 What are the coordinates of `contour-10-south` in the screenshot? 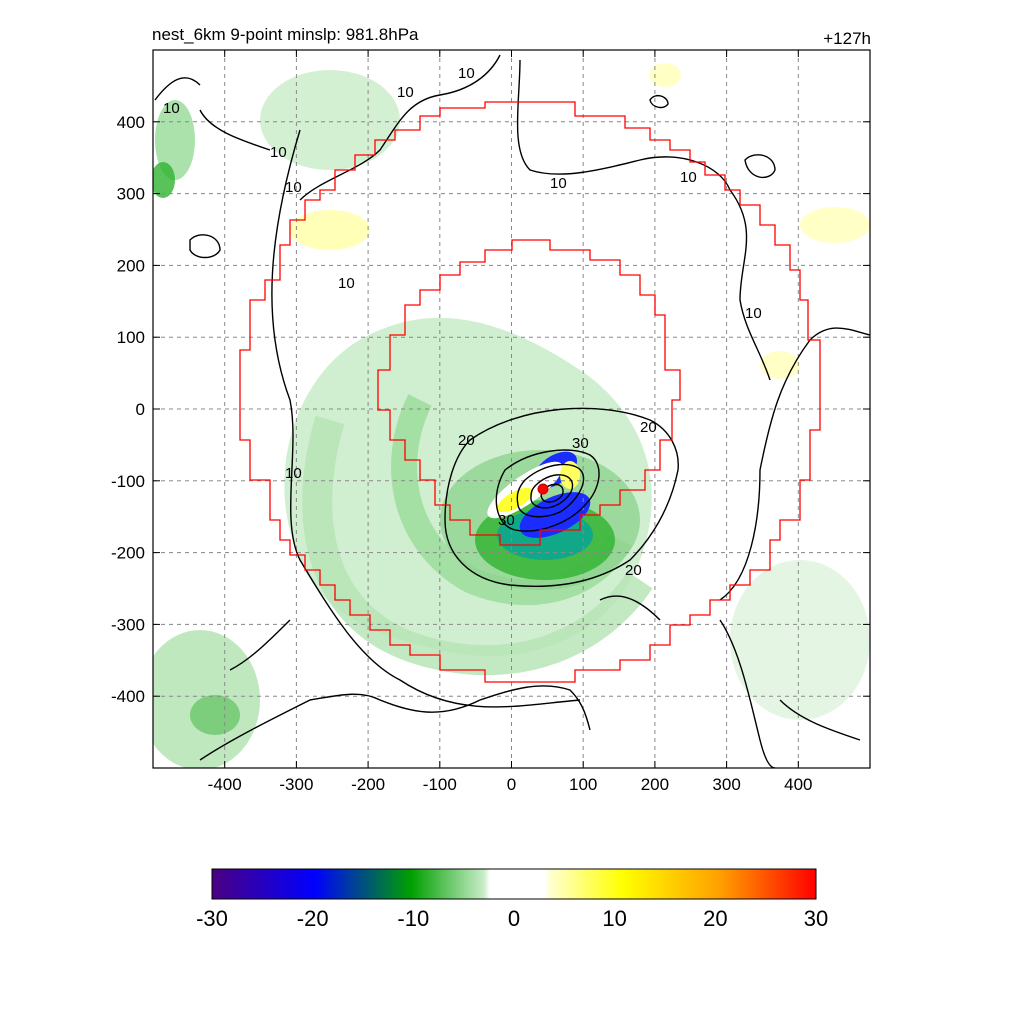 It's located at (395, 690).